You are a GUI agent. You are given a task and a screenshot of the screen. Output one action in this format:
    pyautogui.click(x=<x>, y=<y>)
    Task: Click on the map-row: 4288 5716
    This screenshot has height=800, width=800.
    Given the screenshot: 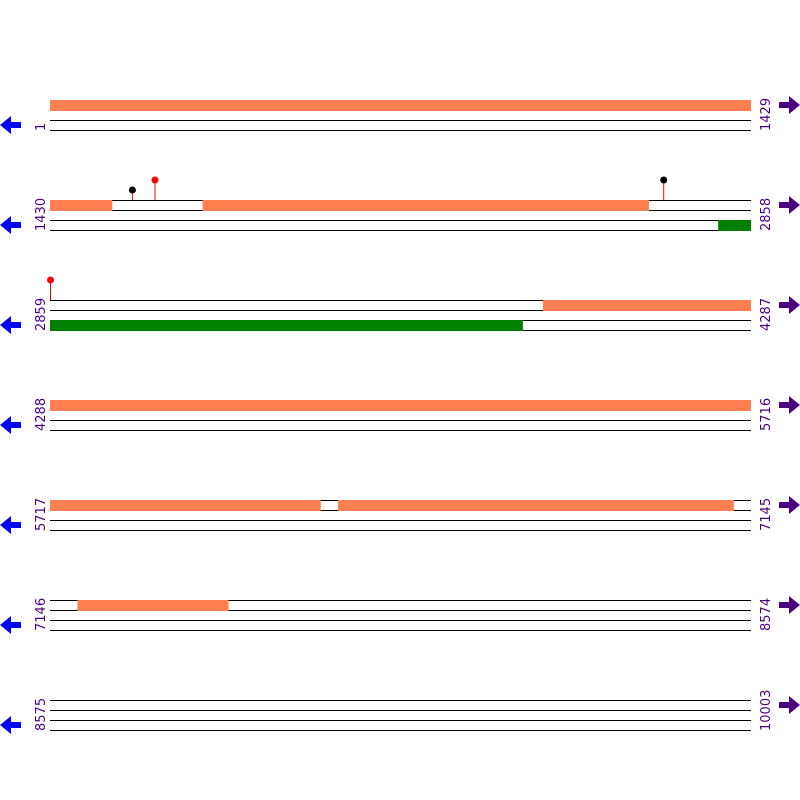 What is the action you would take?
    pyautogui.click(x=400, y=415)
    